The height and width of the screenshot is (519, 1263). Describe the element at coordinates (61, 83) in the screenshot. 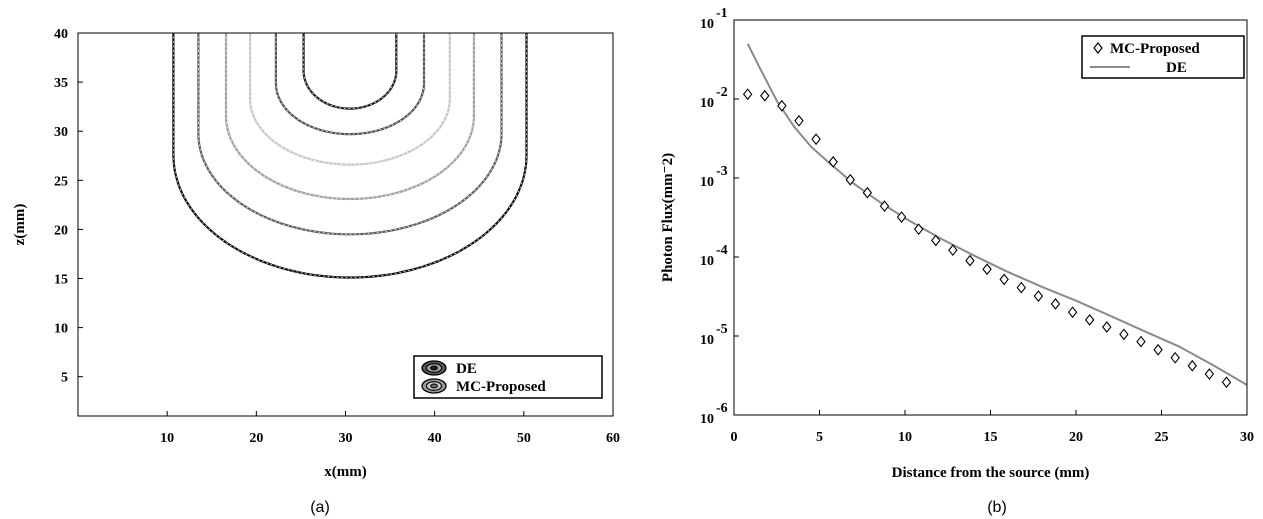

I see `y-tick-label-a: 35` at that location.